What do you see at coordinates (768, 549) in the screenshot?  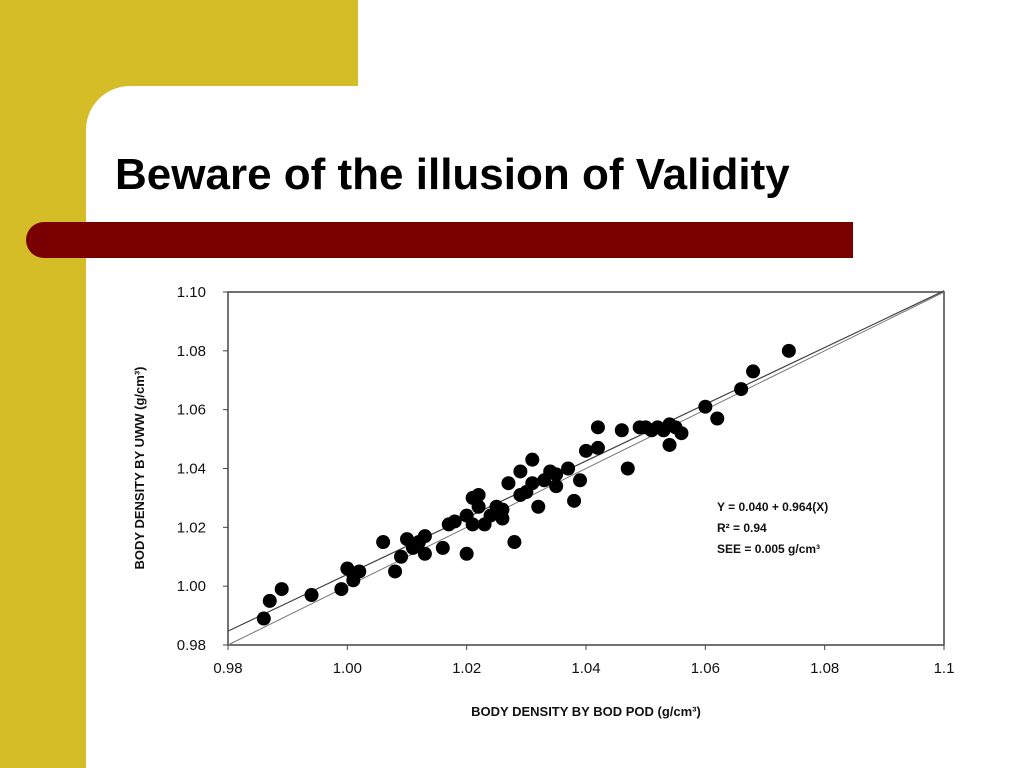 I see `annotation-see: SEE = 0.005 g/cm³` at bounding box center [768, 549].